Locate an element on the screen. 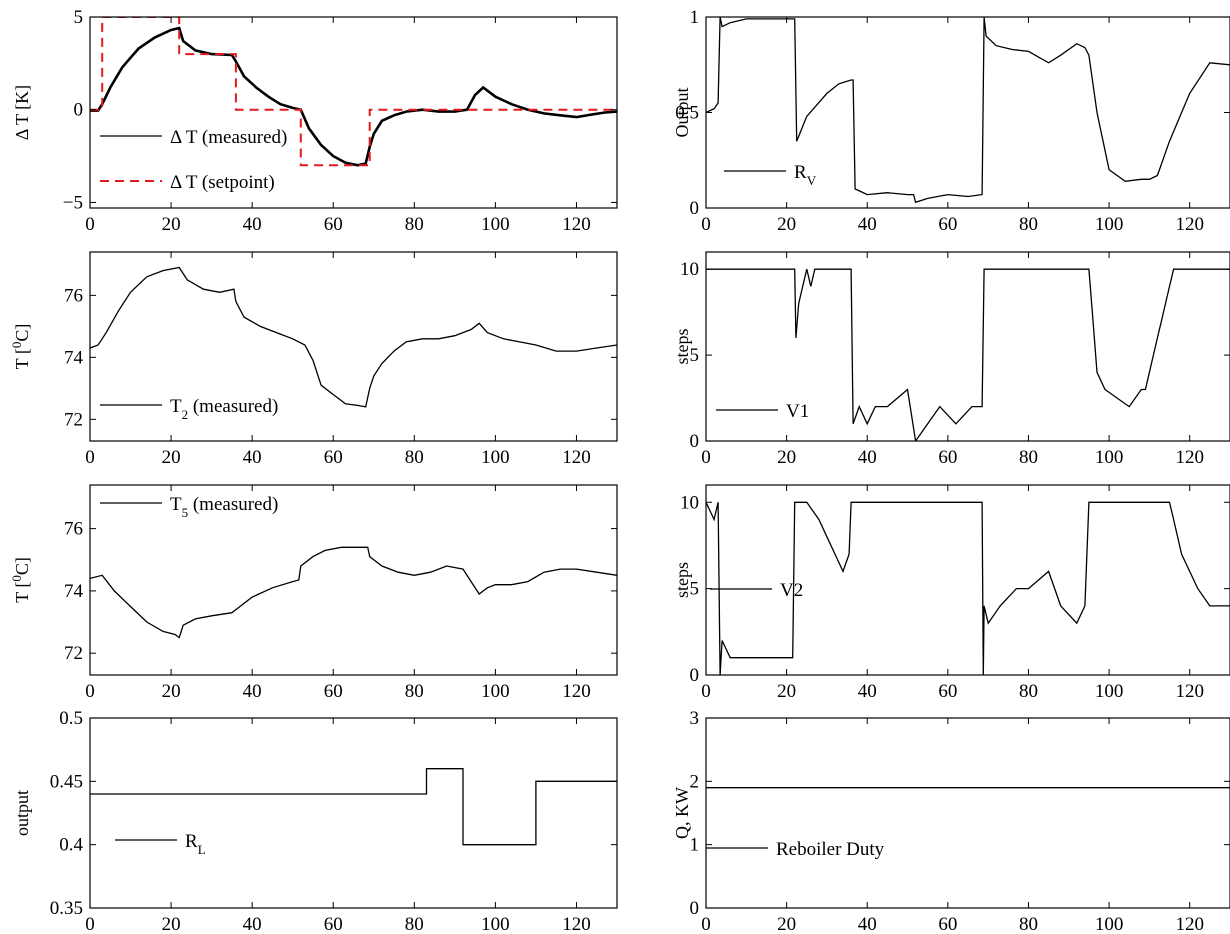  panel-p5: 0 20 40 60 80 100 120 72 74 76 T [0C] T5 (measured) is located at coordinates (313, 593).